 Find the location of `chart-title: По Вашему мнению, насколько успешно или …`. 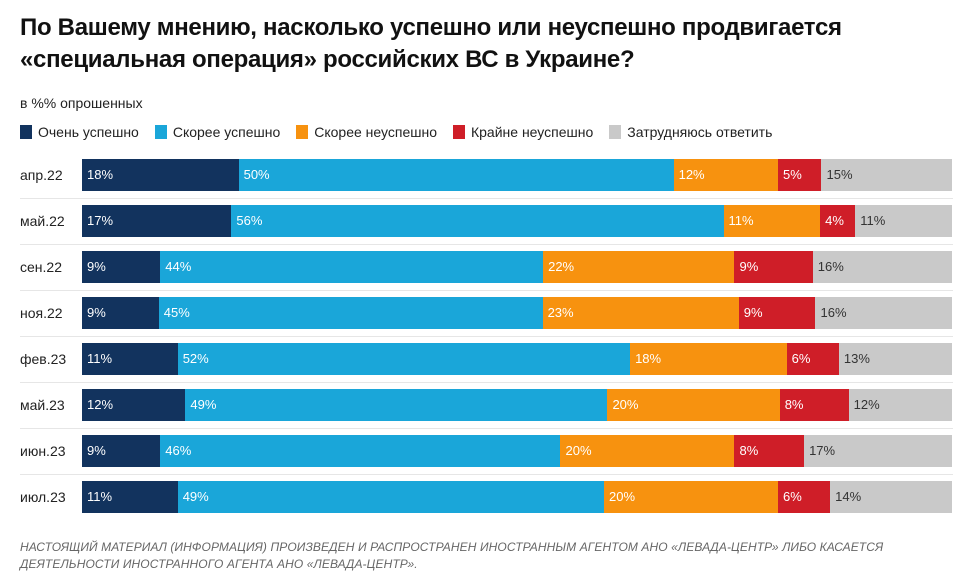

chart-title: По Вашему мнению, насколько успешно или … is located at coordinates (431, 43).